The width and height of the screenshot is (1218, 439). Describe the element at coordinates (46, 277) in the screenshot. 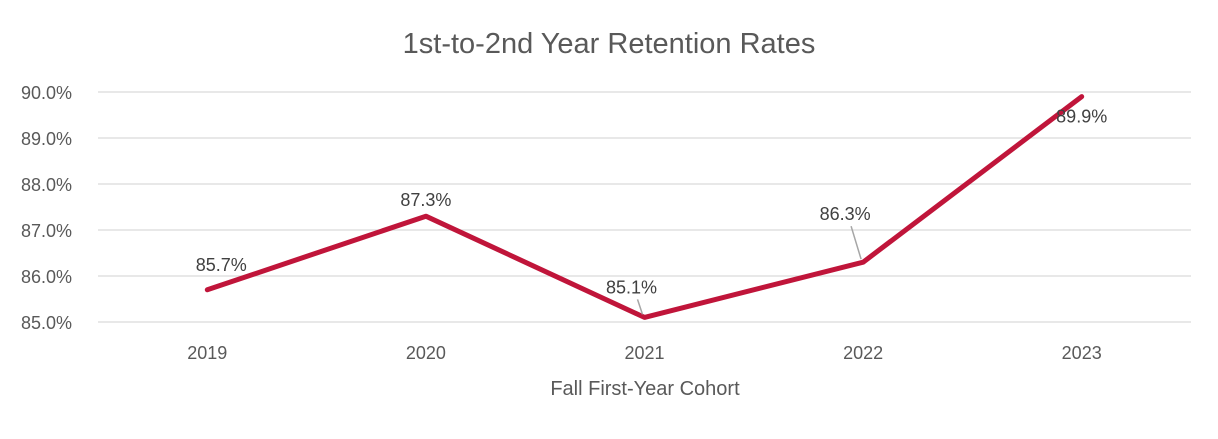

I see `y-tick-label: 86.0%` at that location.